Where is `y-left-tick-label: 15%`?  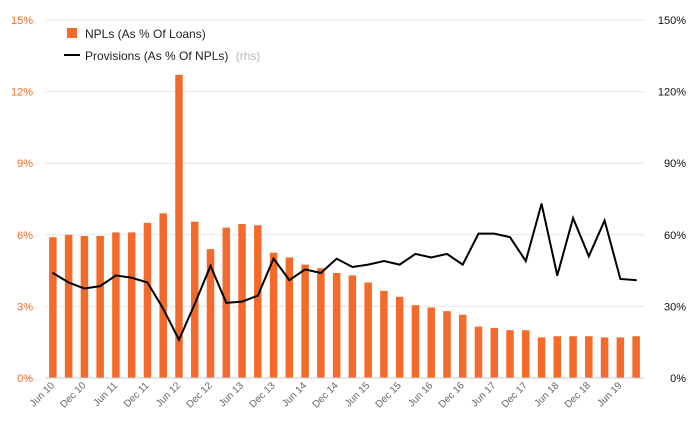
y-left-tick-label: 15% is located at coordinates (22, 21).